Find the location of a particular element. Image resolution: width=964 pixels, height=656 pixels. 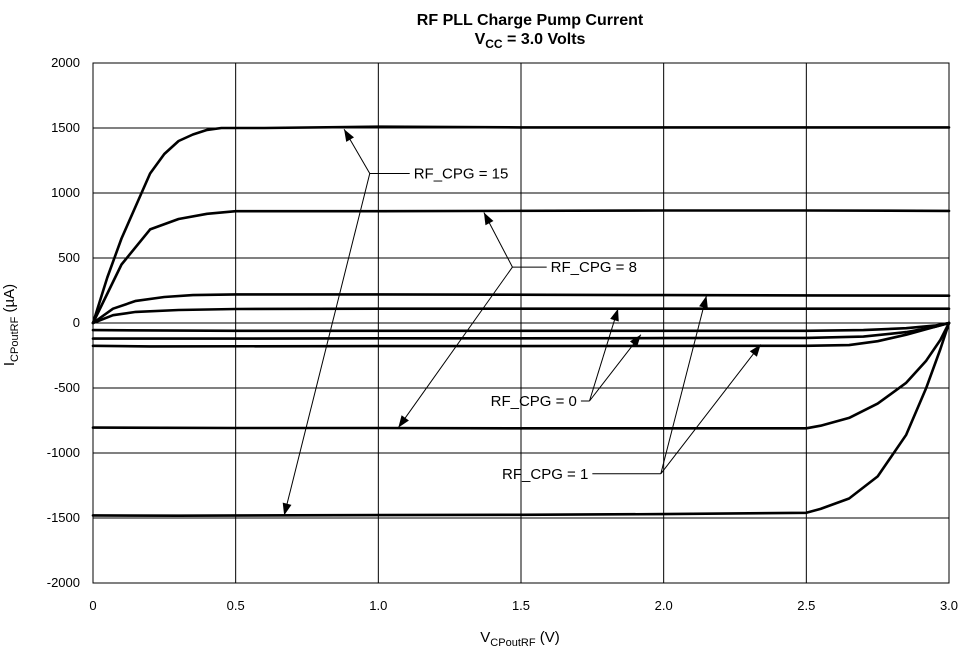

annotation-label: RF_CPG = 1 is located at coordinates (545, 474).